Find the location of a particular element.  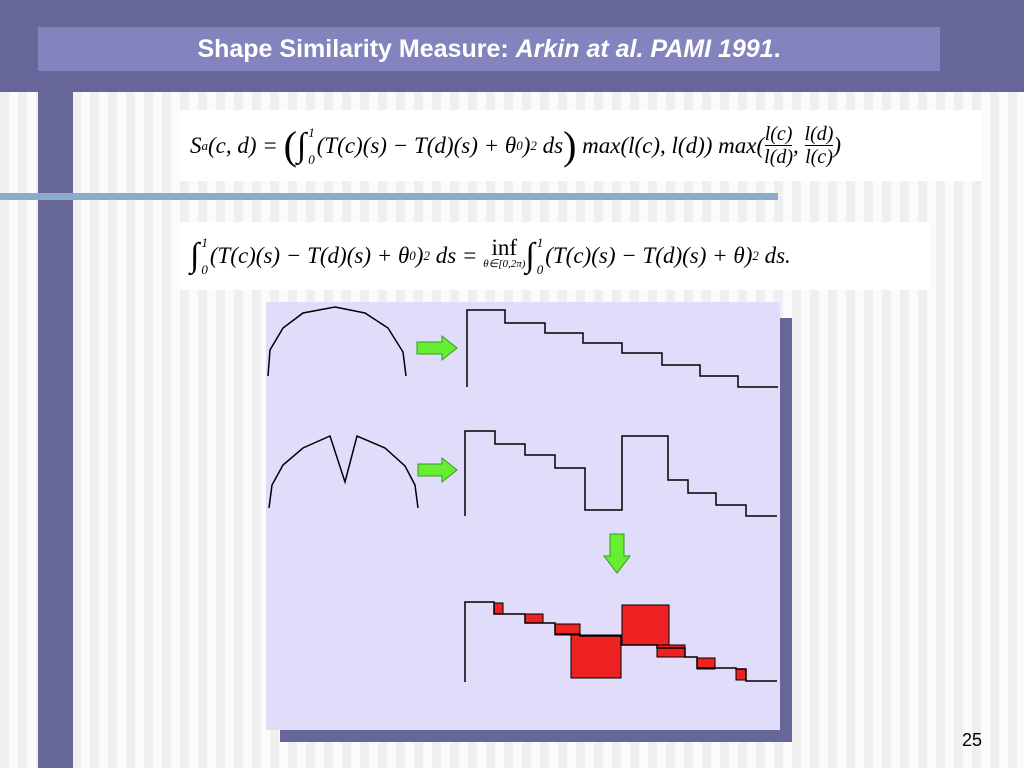

term: a is located at coordinates (205, 145).